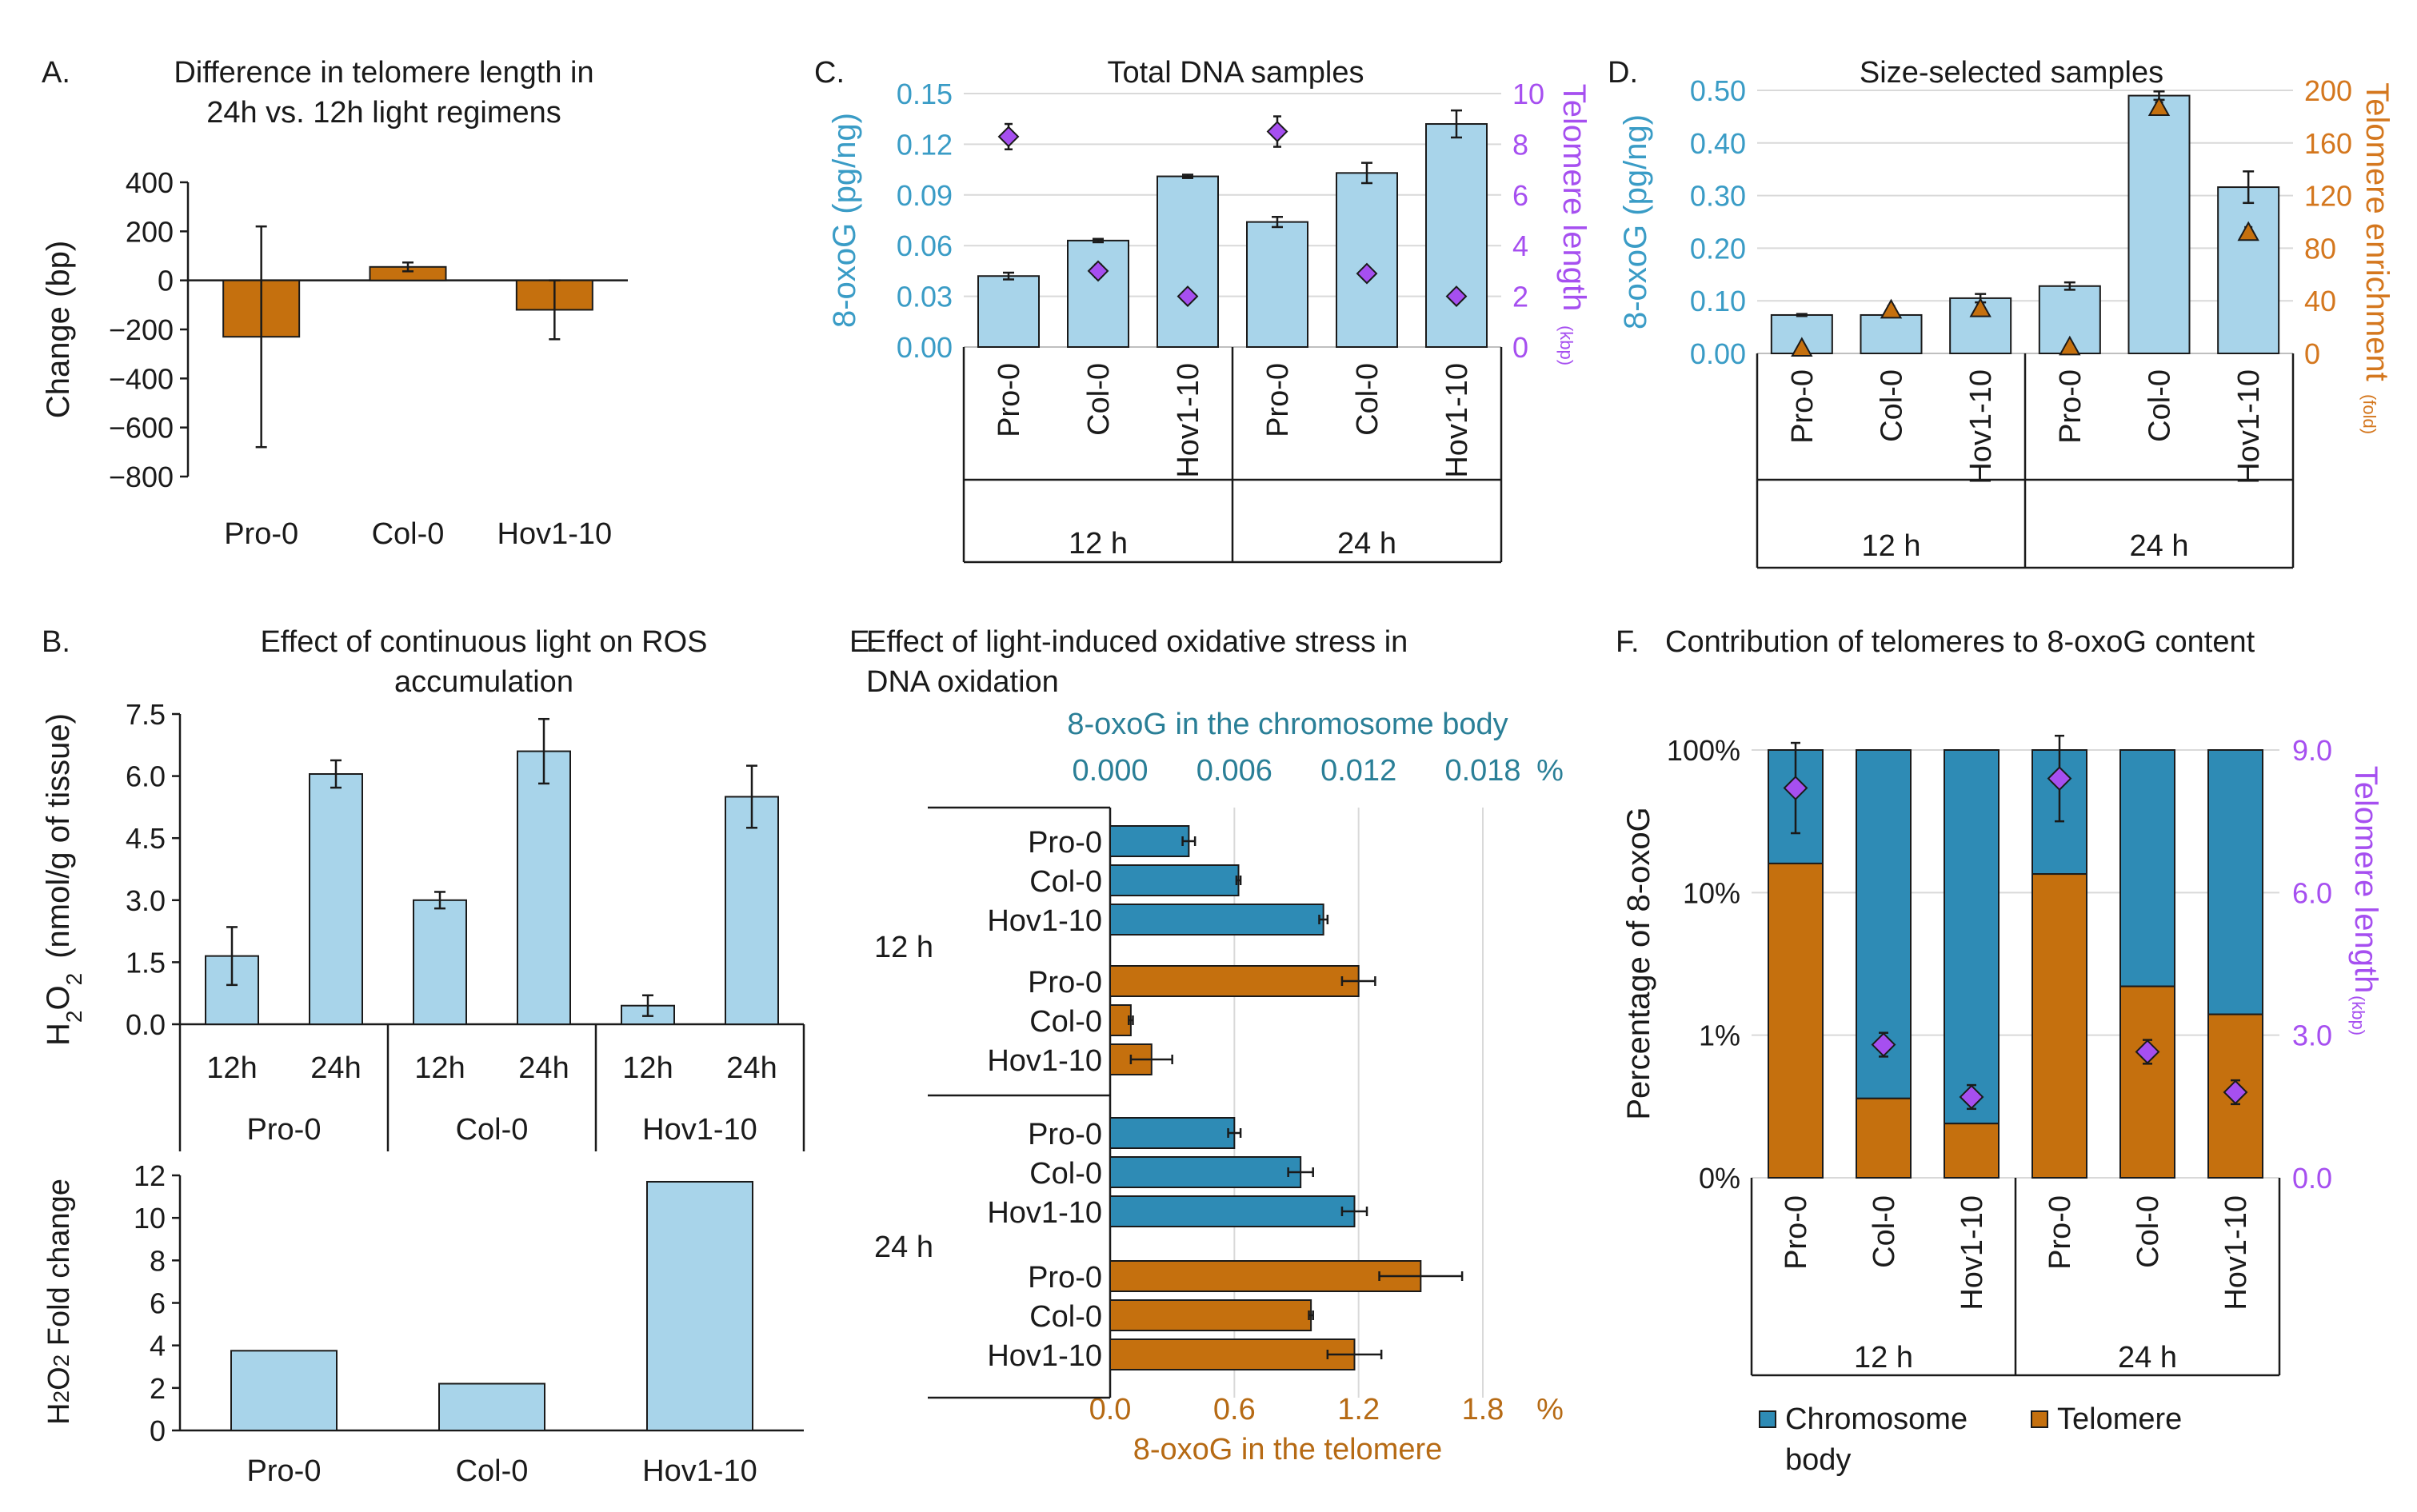 The image size is (2417, 1512). What do you see at coordinates (2365, 880) in the screenshot?
I see `y-axis-label-right: Telomere length` at bounding box center [2365, 880].